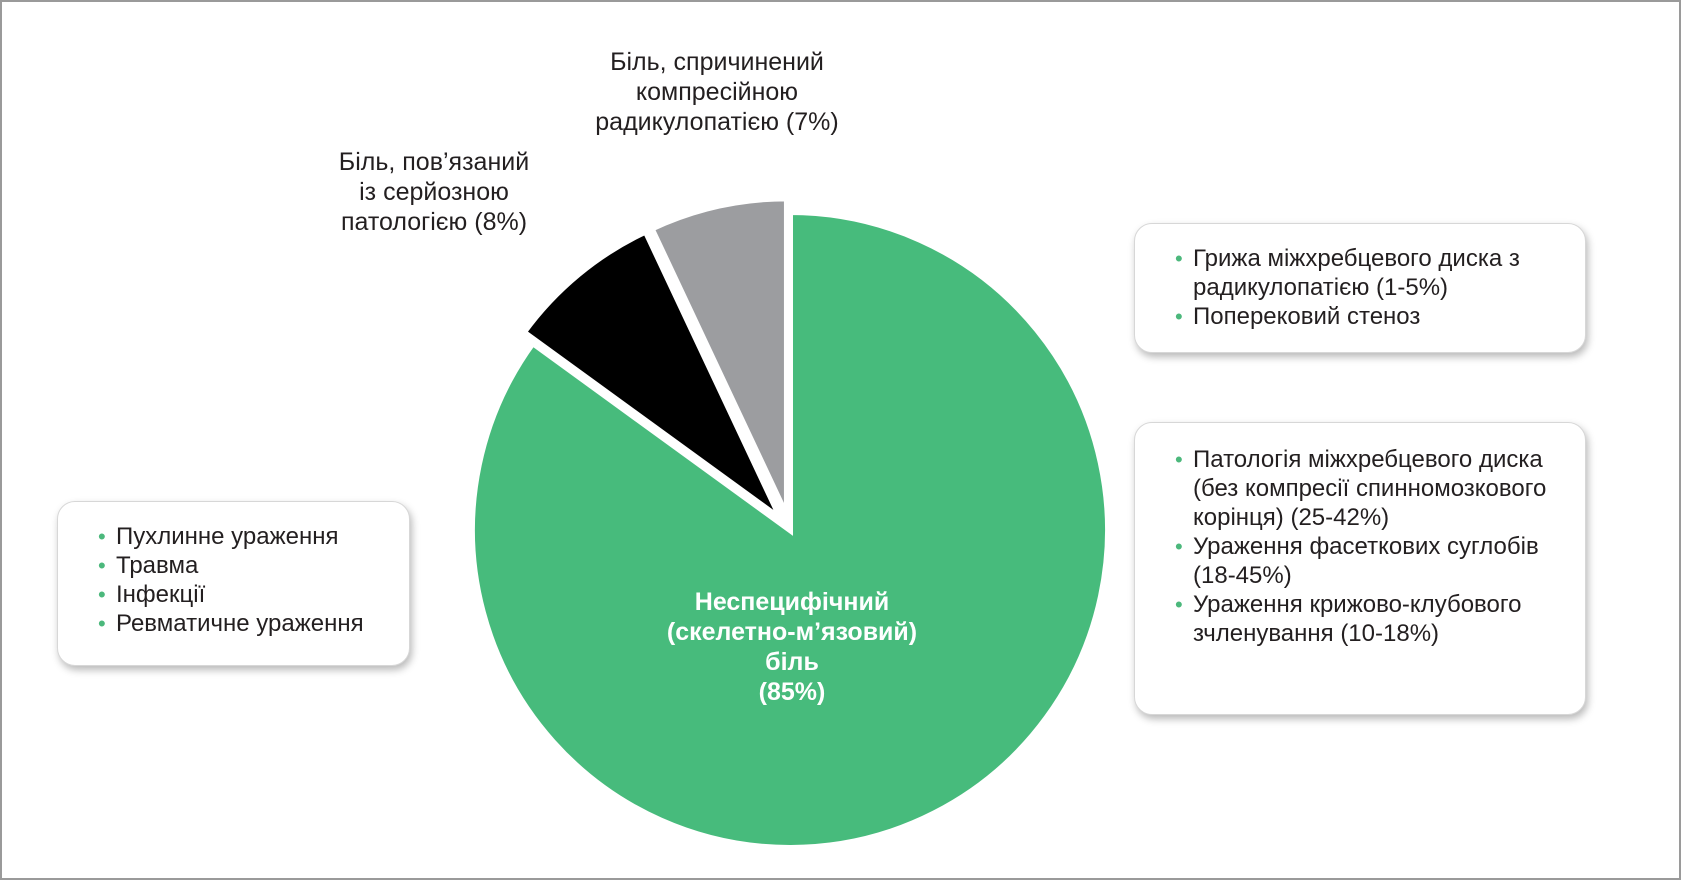 Image resolution: width=1681 pixels, height=880 pixels. I want to click on list-item-text: Ураження фасеткових суглобів (18-45%), so click(1366, 561).